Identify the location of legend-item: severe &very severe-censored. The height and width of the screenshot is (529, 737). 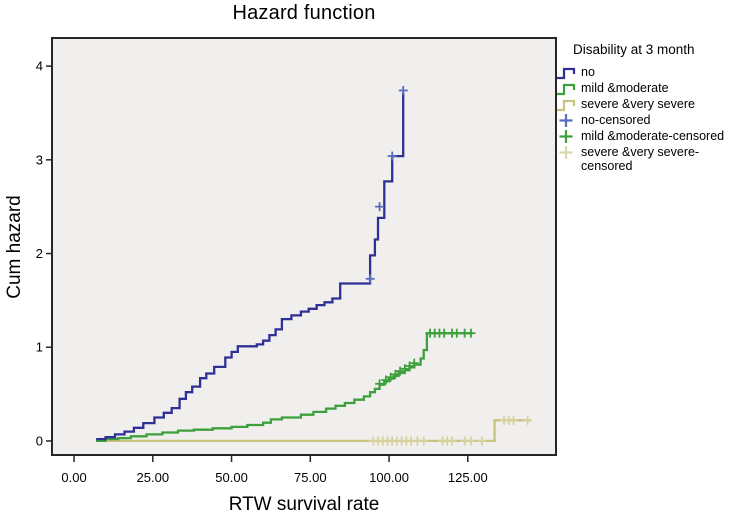
(646, 159).